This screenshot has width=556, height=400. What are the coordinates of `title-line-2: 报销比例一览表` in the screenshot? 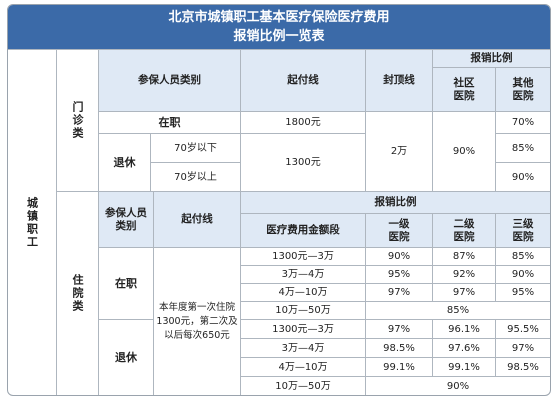 It's located at (279, 36).